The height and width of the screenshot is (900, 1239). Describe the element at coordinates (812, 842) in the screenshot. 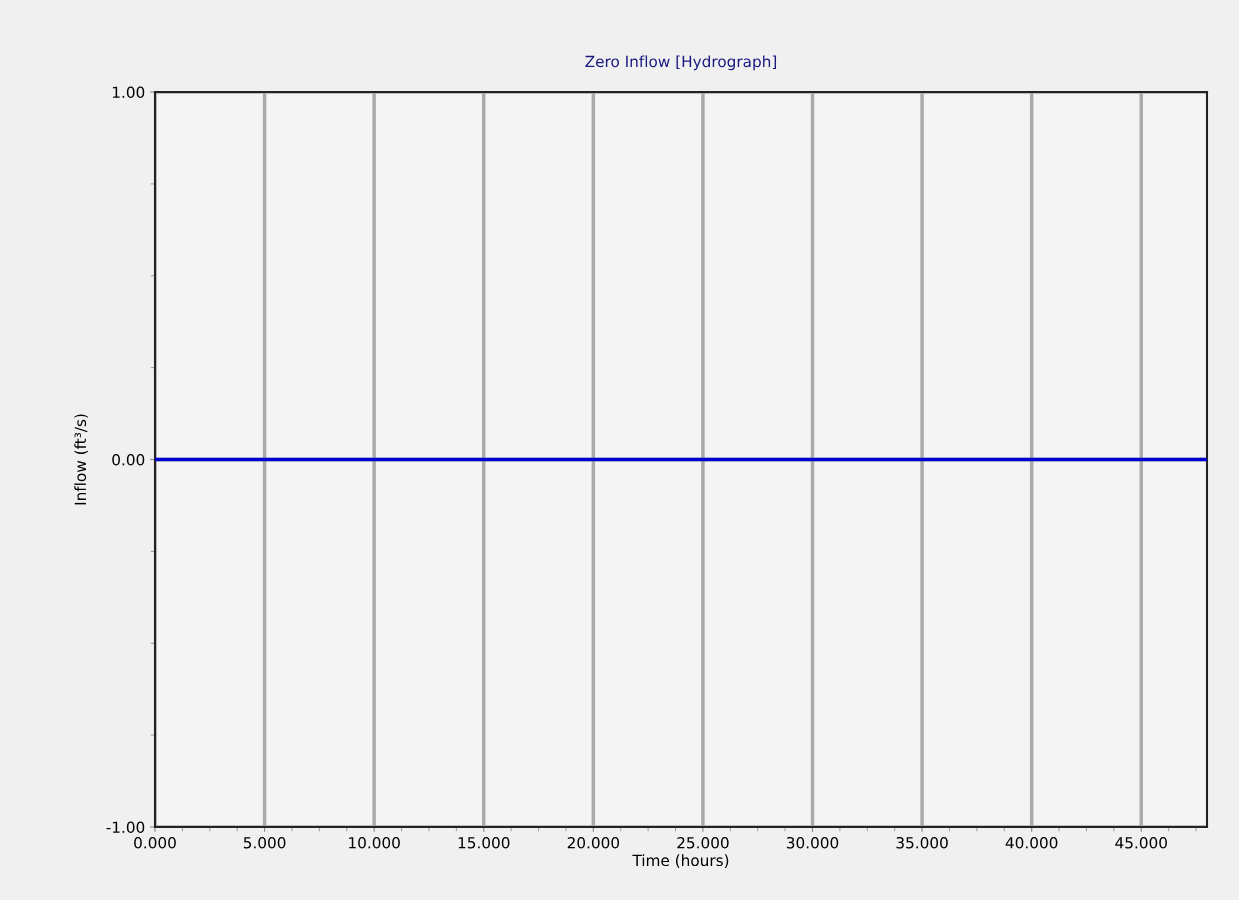

I see `x-tick-label: 30.000` at that location.